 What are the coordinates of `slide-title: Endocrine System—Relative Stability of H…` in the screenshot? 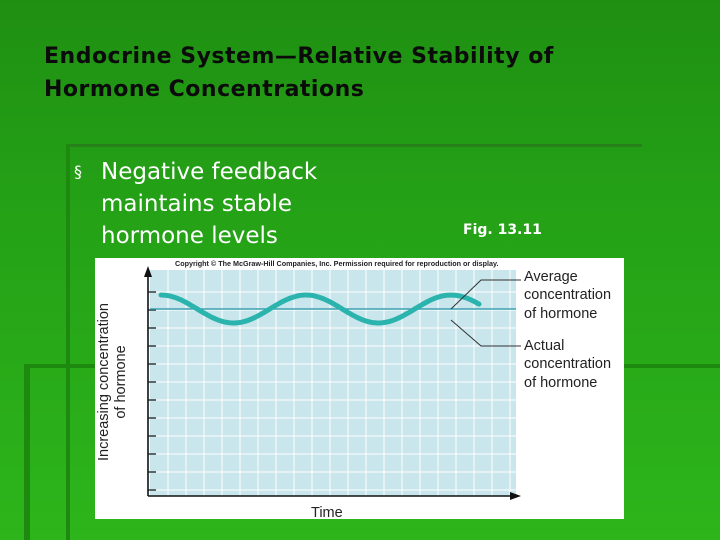 It's located at (364, 73).